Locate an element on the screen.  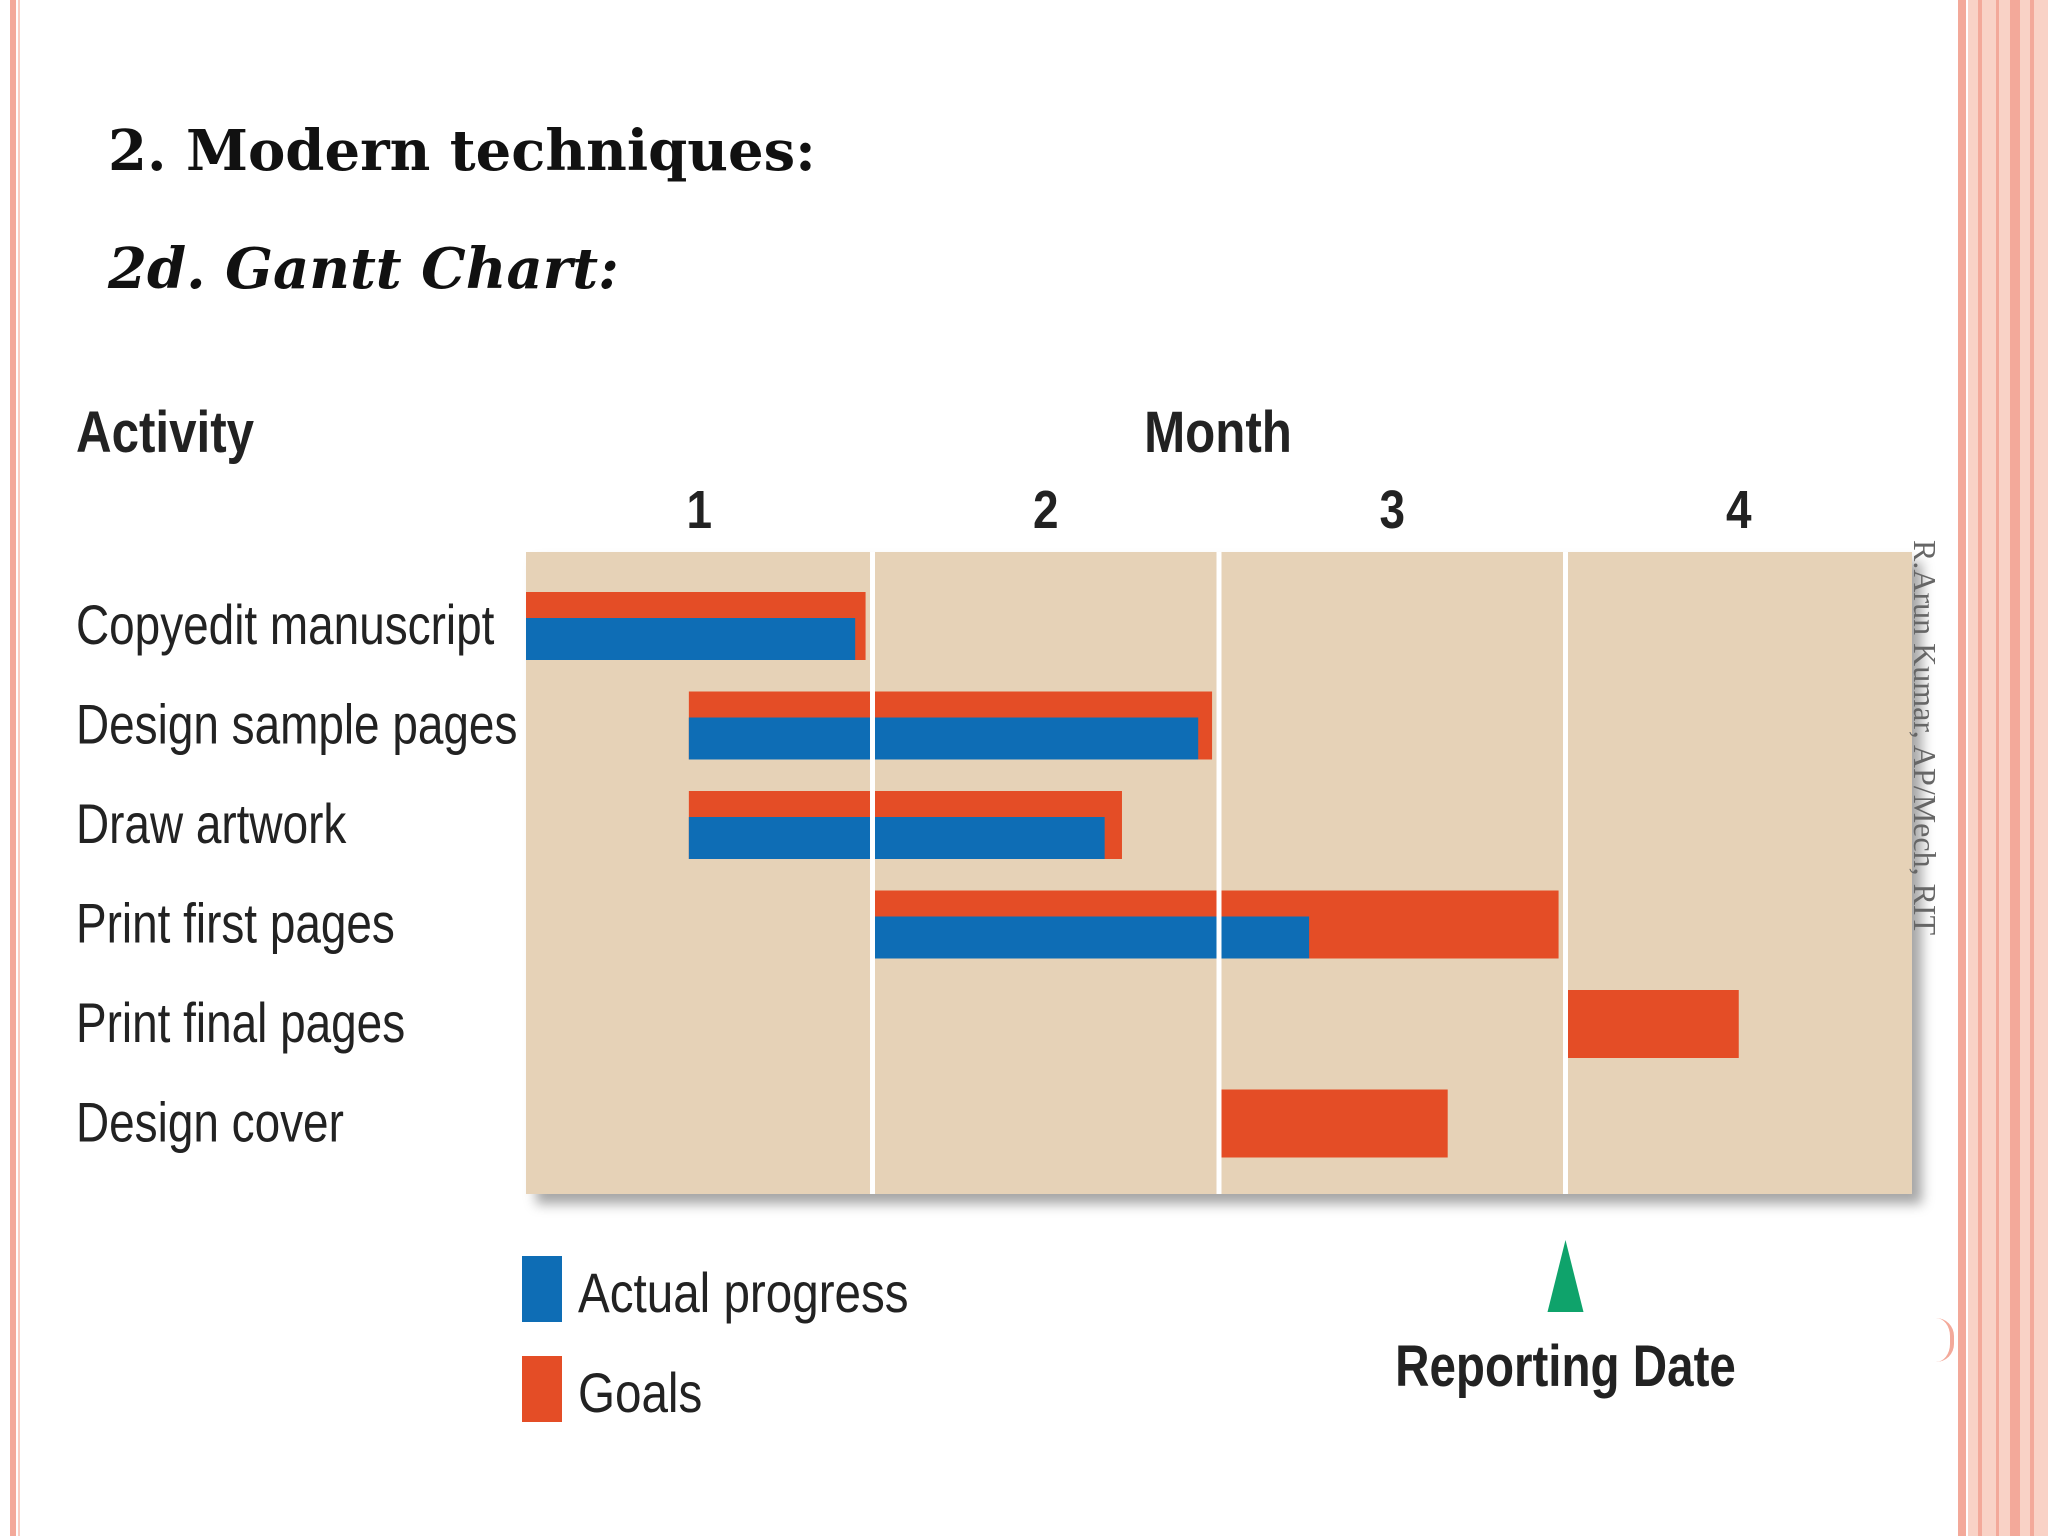
reporting-date-marker is located at coordinates (1565, 1276).